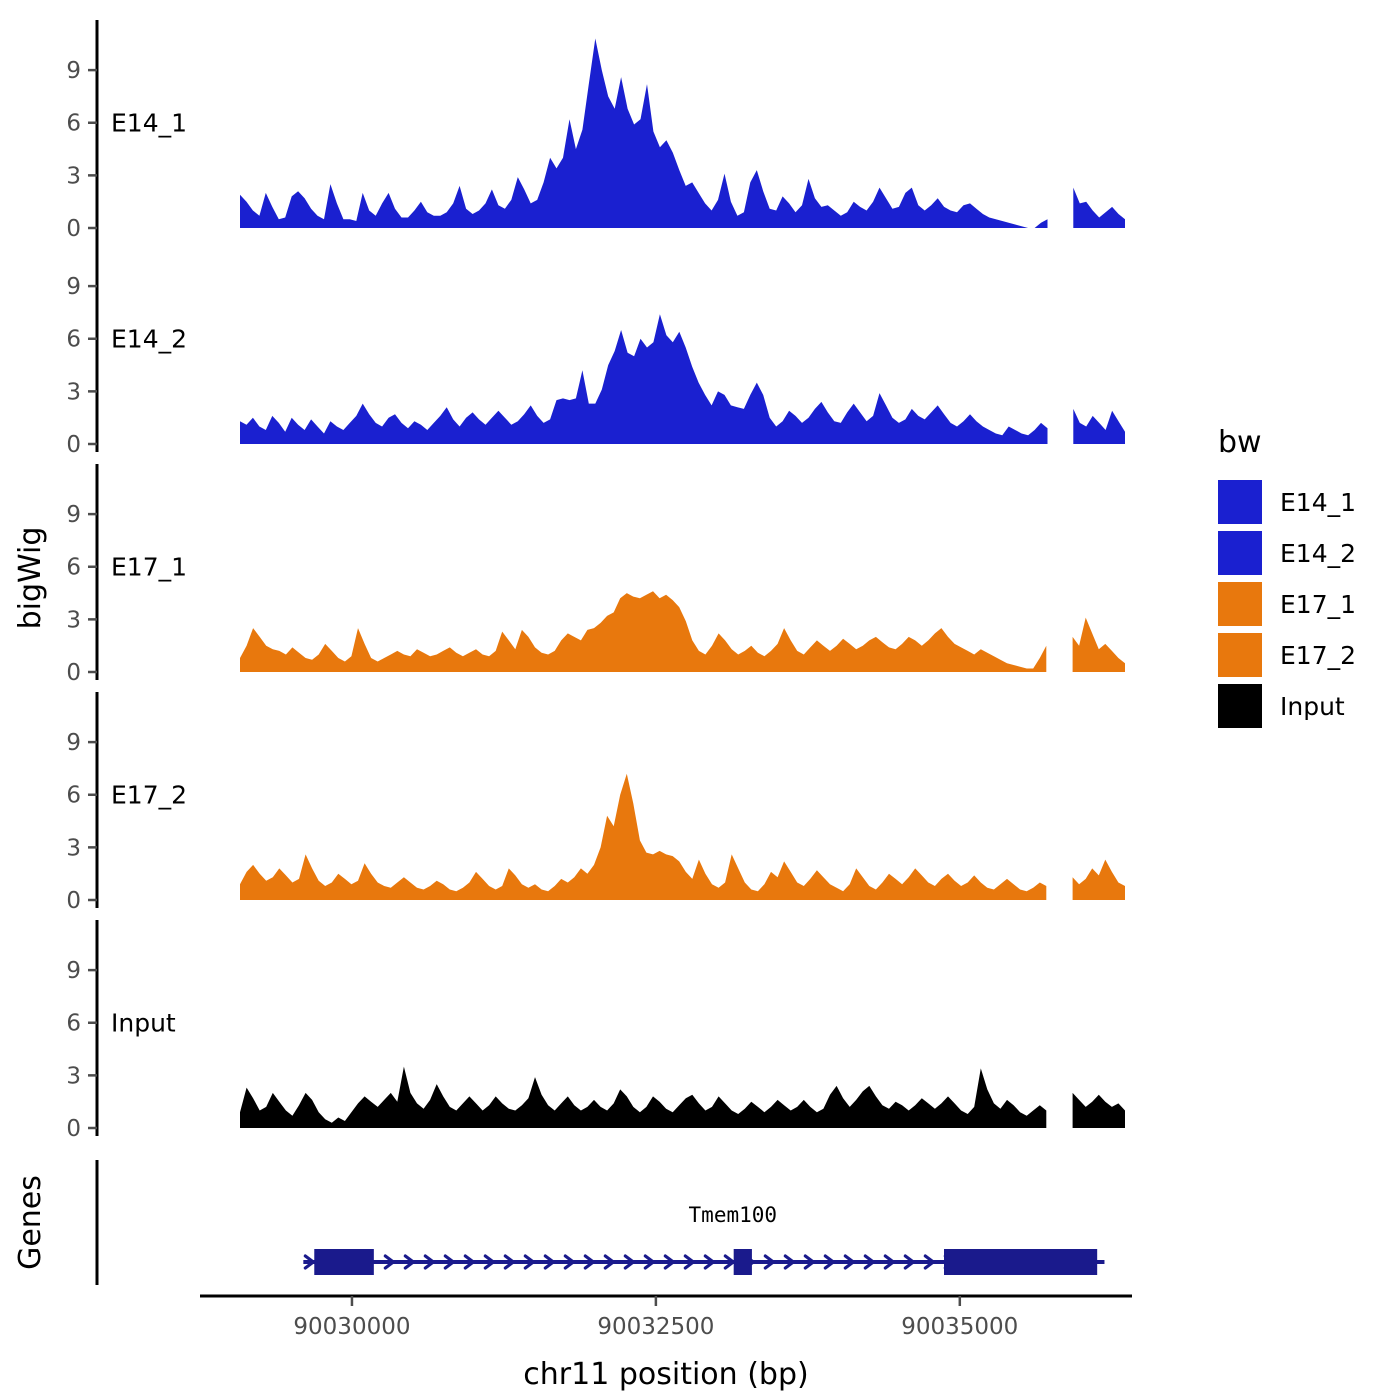 This screenshot has height=1400, width=1400. I want to click on x-axis-title: chr11 position (bp), so click(665, 1374).